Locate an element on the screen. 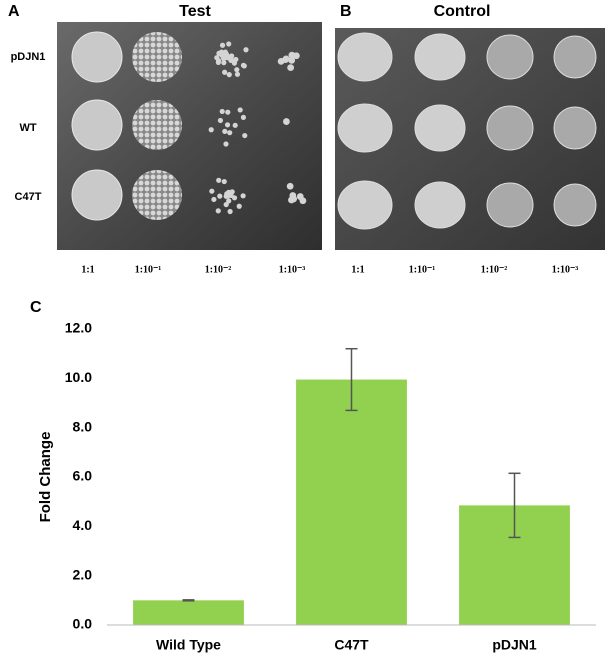  row-label: WT is located at coordinates (27, 128).